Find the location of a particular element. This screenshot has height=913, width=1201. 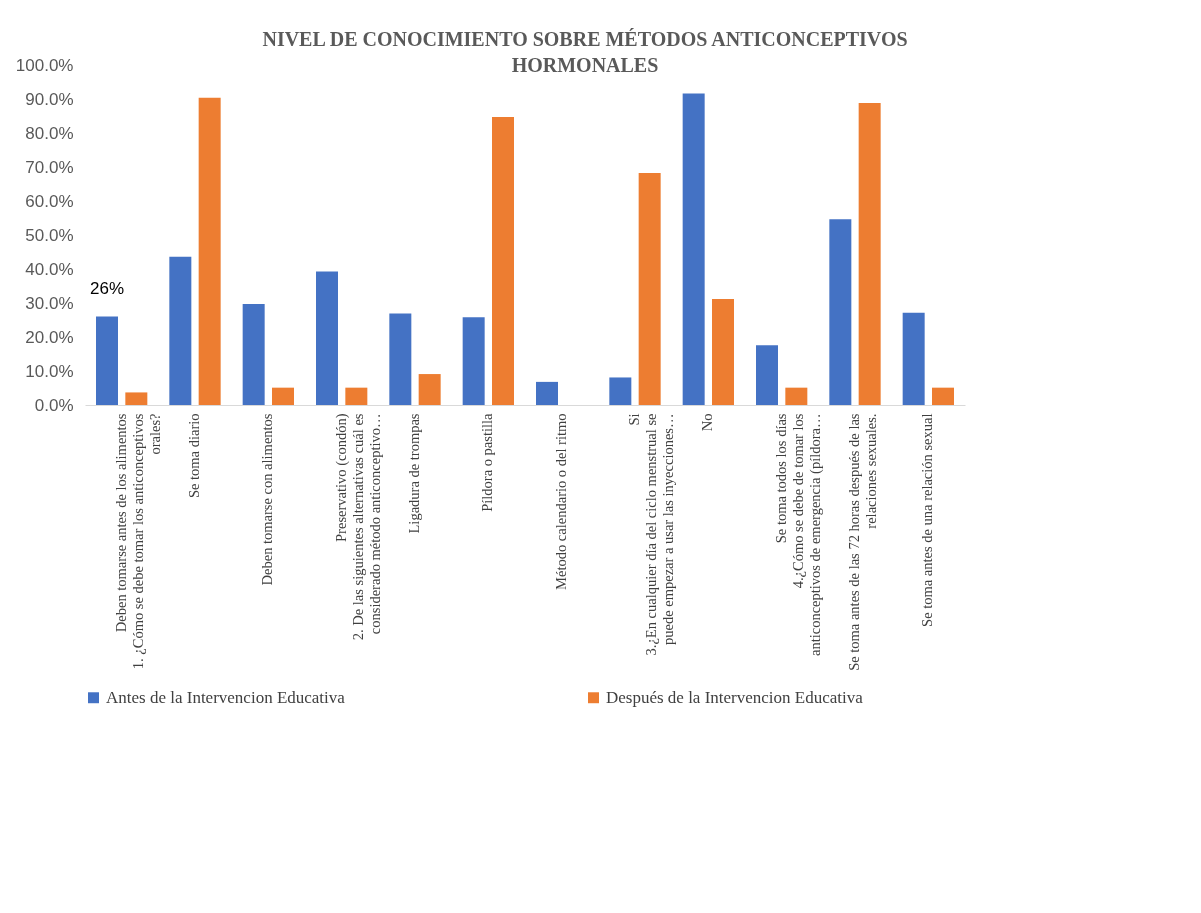

x-tick-label: Se toma diario is located at coordinates (194, 456).